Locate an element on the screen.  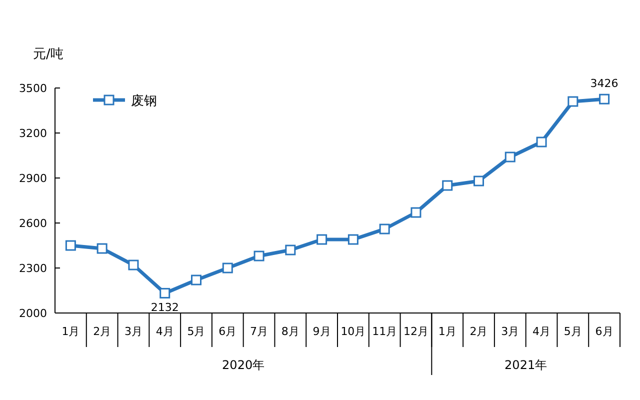
y-tick-label: 2300 is located at coordinates (33, 268).